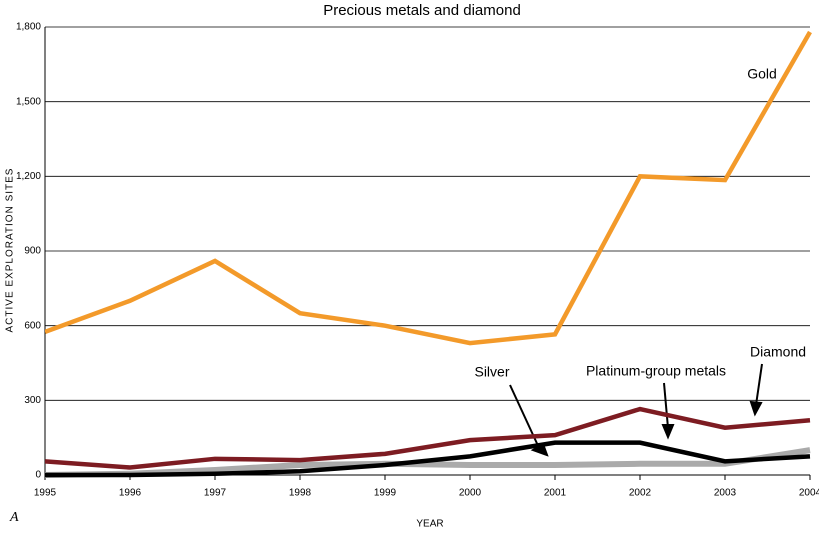 Image resolution: width=819 pixels, height=540 pixels. Describe the element at coordinates (470, 493) in the screenshot. I see `x-tick-label: 2000` at that location.